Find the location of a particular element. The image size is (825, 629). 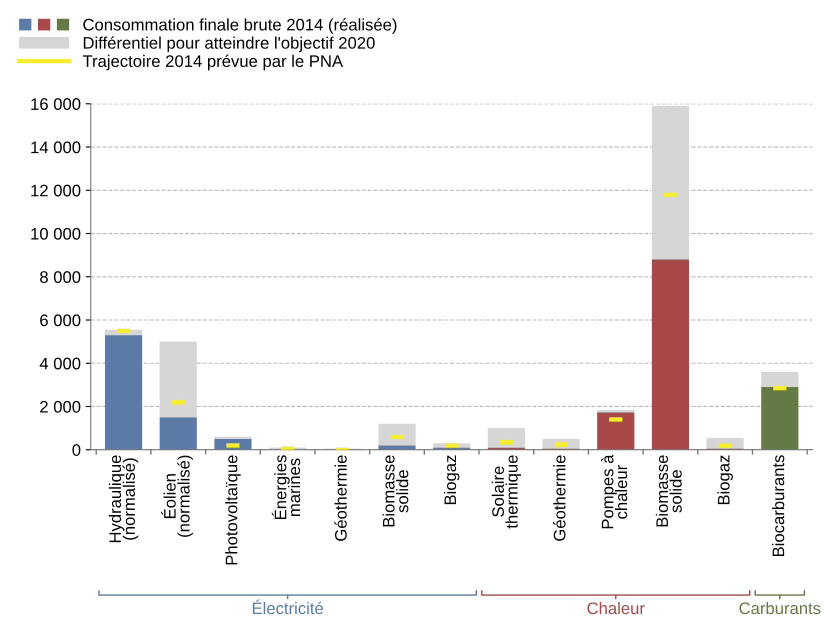

legend-label: Consommation finale brute 2014 (réalisée) is located at coordinates (239, 26).